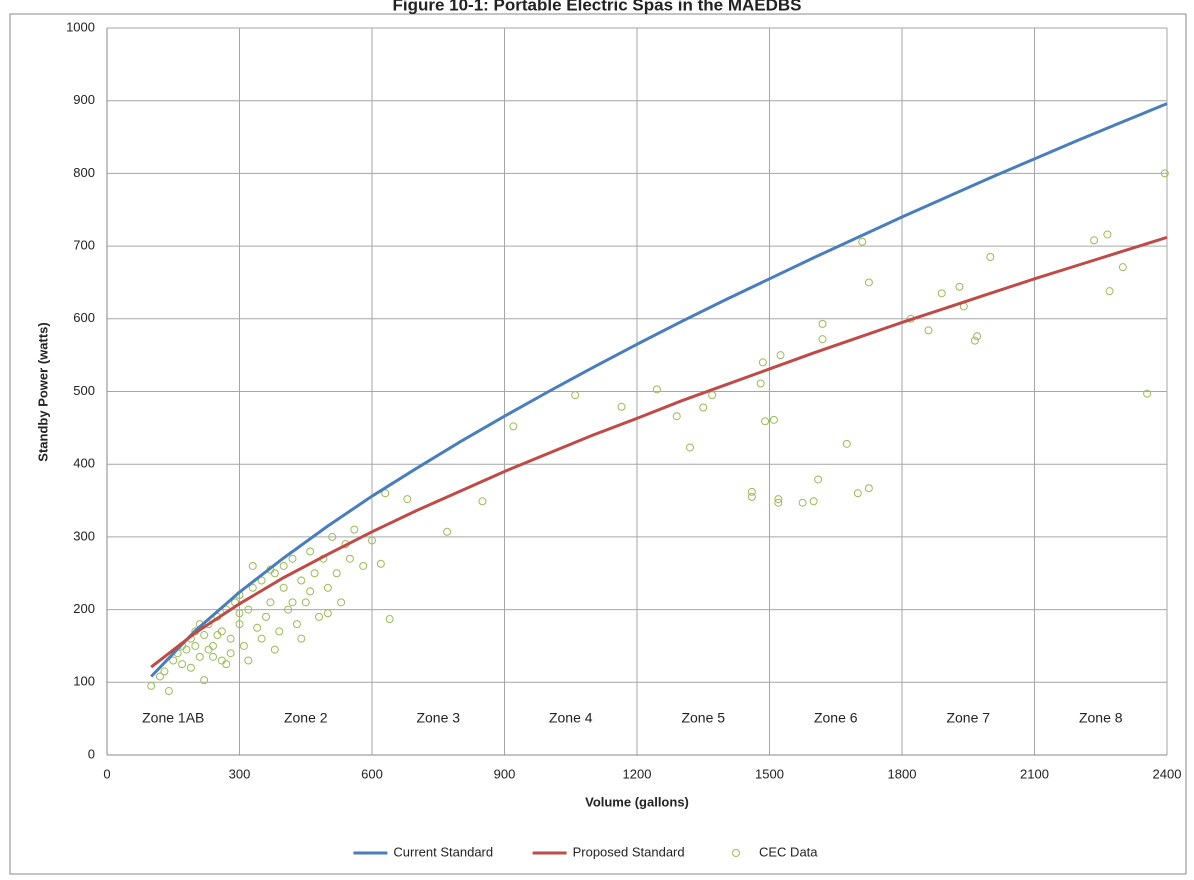  I want to click on y-tick-label: 0, so click(91, 753).